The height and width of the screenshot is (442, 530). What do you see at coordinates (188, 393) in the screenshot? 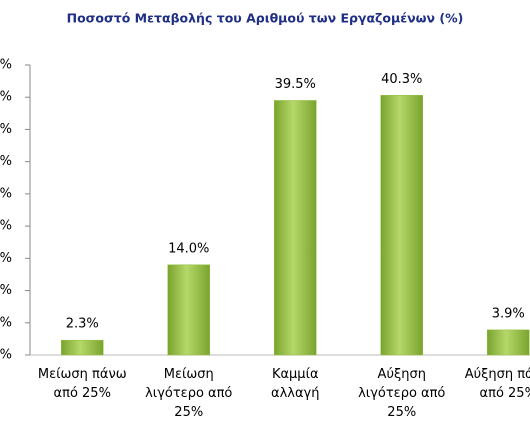
I see `x-tick-label: Μείωση λιγότερο από 25%` at bounding box center [188, 393].